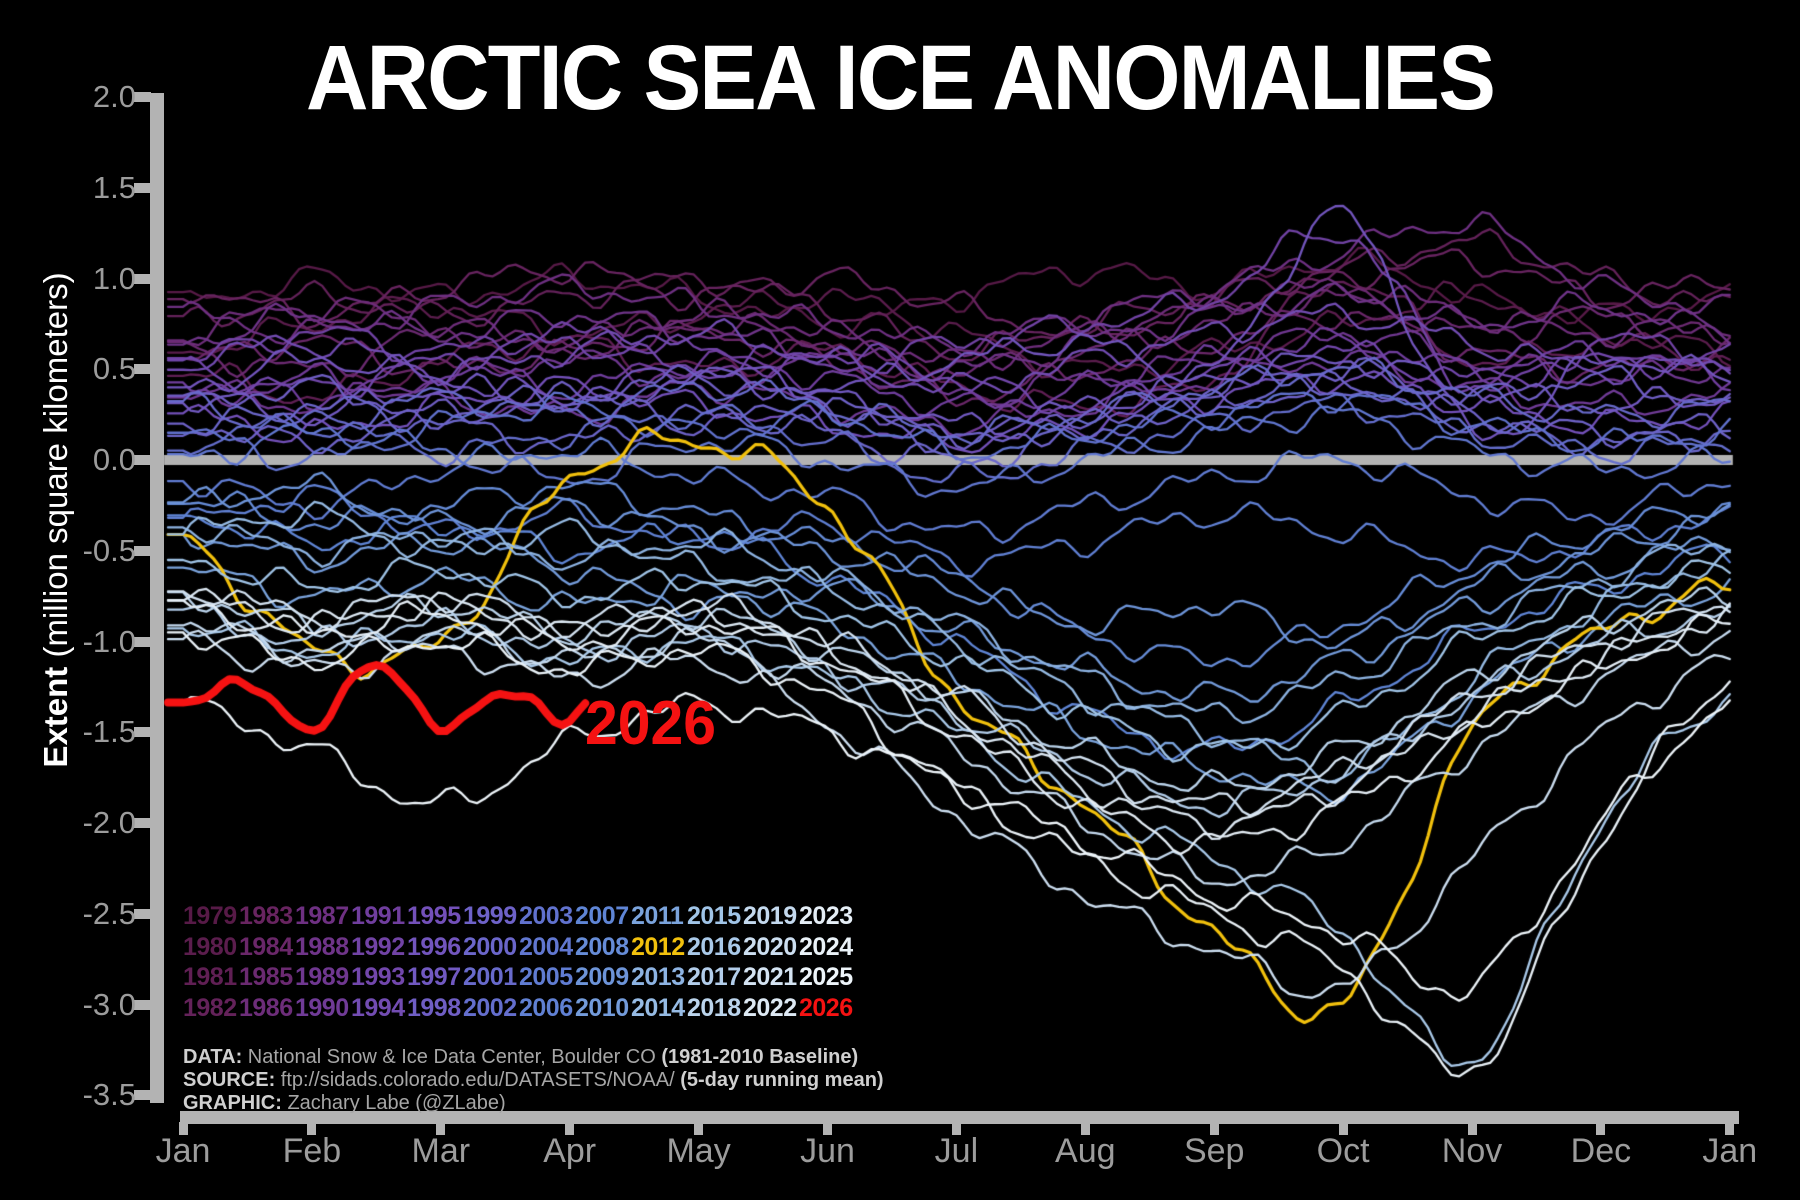 This screenshot has width=1800, height=1200. What do you see at coordinates (658, 1007) in the screenshot?
I see `legend-year-2014: 2014` at bounding box center [658, 1007].